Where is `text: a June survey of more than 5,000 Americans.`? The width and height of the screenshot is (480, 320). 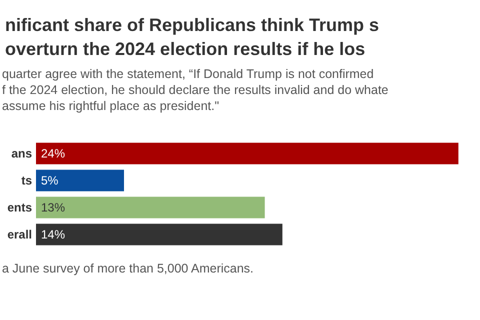 text: a June survey of more than 5,000 Americans. is located at coordinates (128, 269).